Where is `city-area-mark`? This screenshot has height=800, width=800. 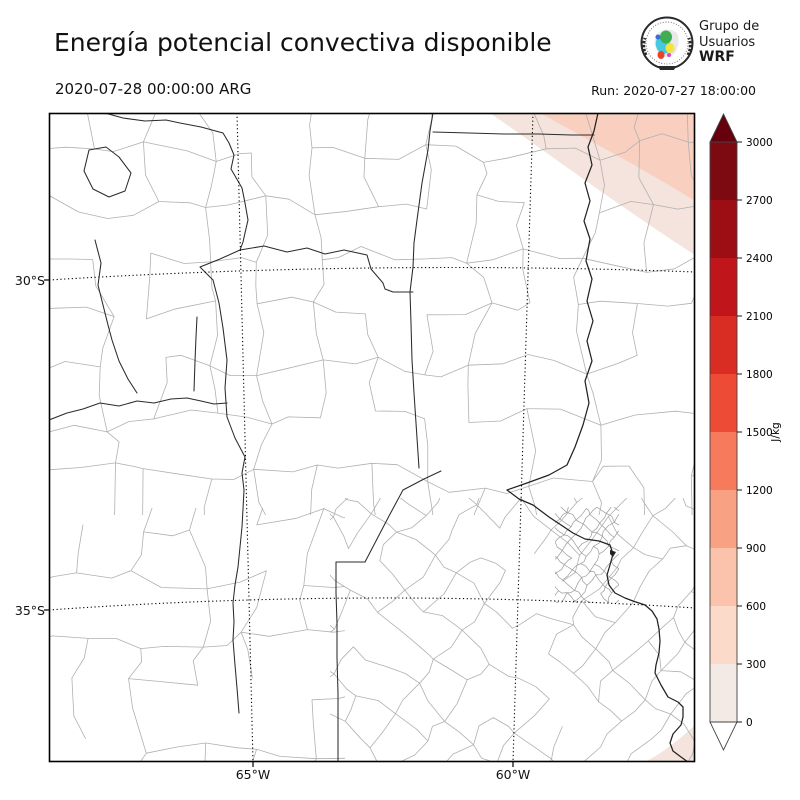 city-area-mark is located at coordinates (613, 553).